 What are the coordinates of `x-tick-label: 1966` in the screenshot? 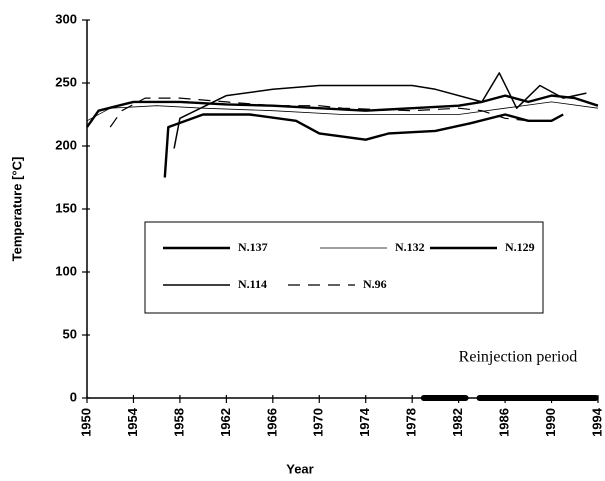 It's located at (271, 422).